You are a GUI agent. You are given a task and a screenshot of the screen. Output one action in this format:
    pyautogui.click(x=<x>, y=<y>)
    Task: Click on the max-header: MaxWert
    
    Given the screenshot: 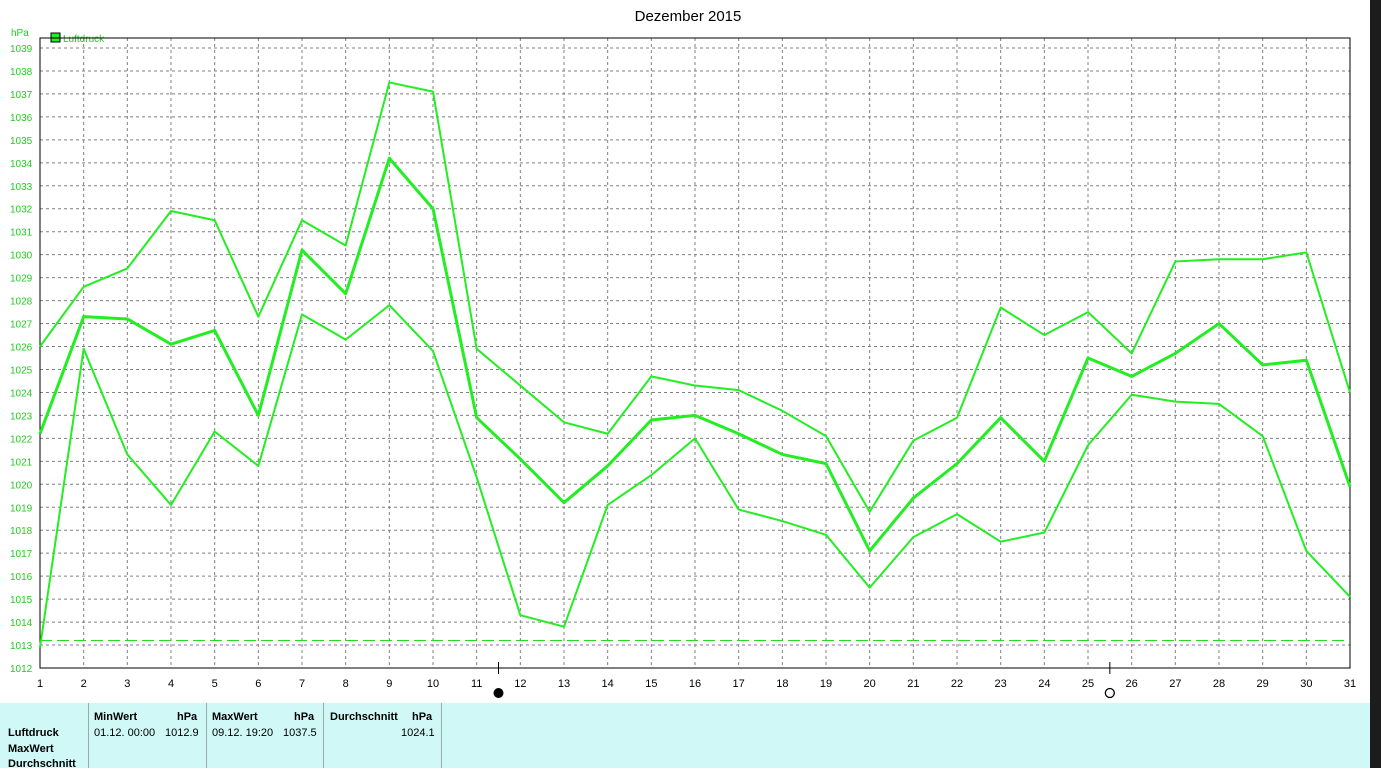 What is the action you would take?
    pyautogui.click(x=235, y=717)
    